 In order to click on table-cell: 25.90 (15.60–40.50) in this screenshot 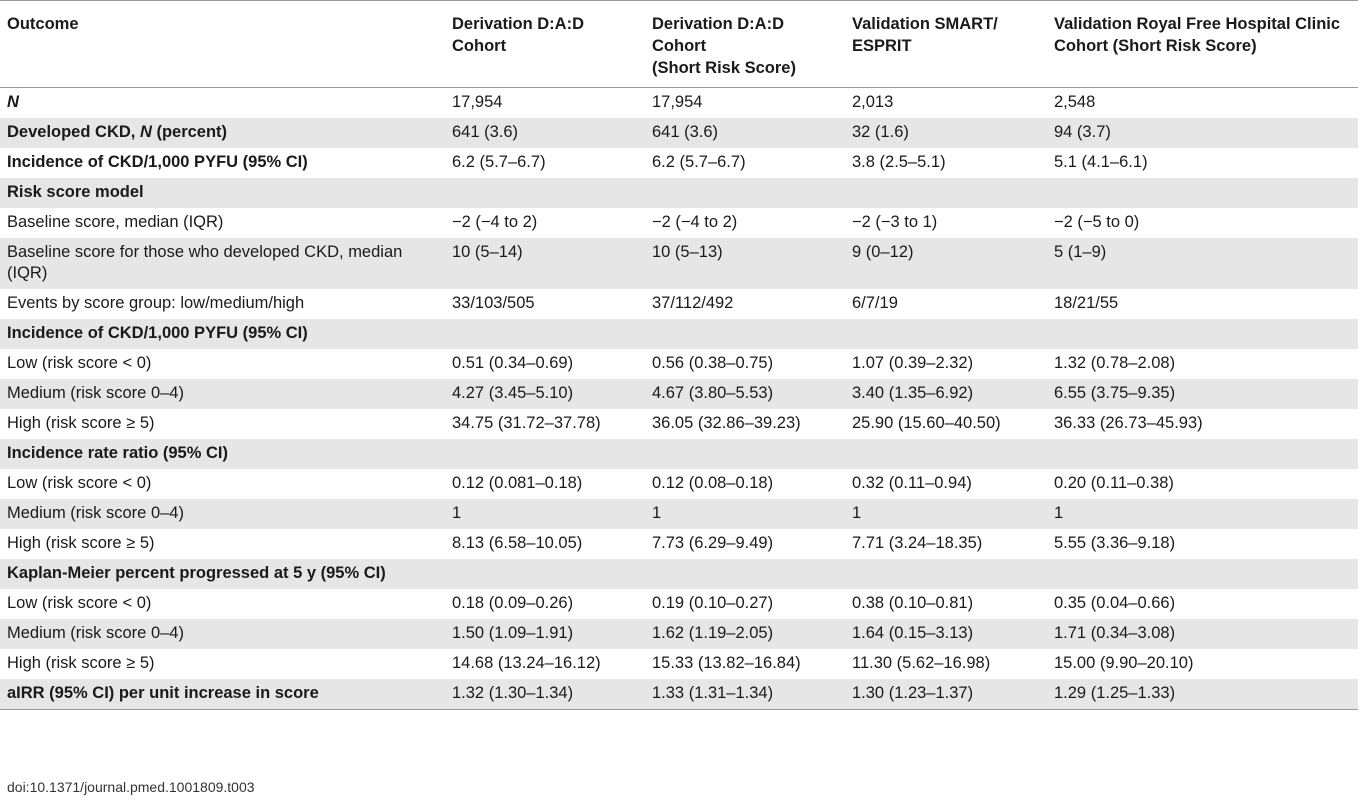, I will do `click(926, 423)`.